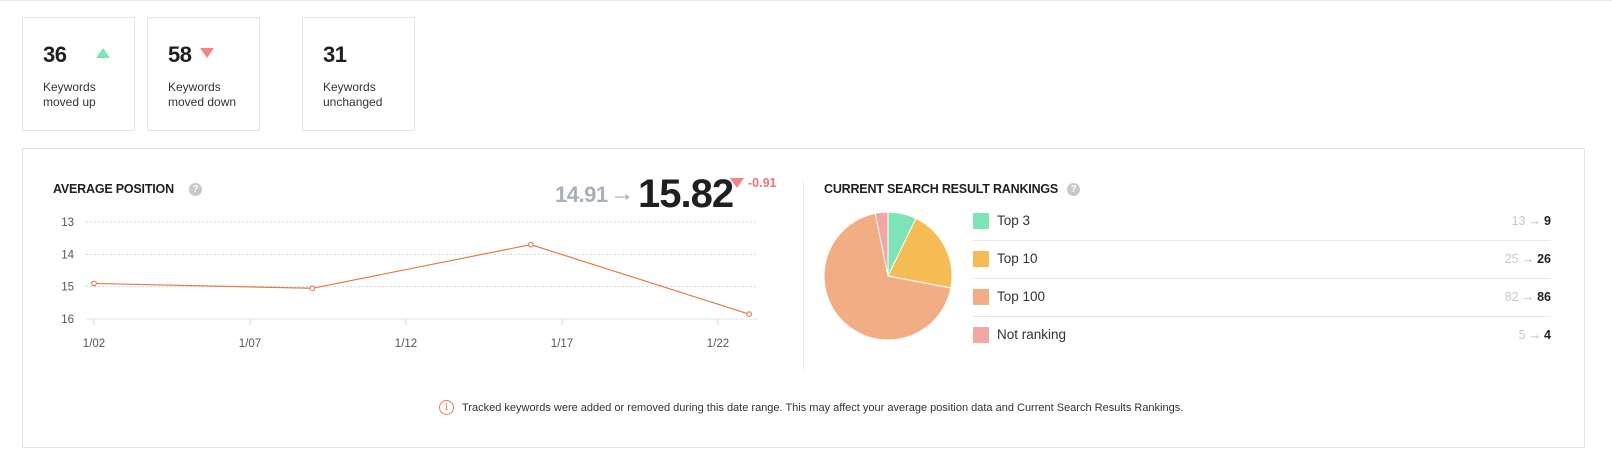  Describe the element at coordinates (421, 279) in the screenshot. I see `series-line` at that location.